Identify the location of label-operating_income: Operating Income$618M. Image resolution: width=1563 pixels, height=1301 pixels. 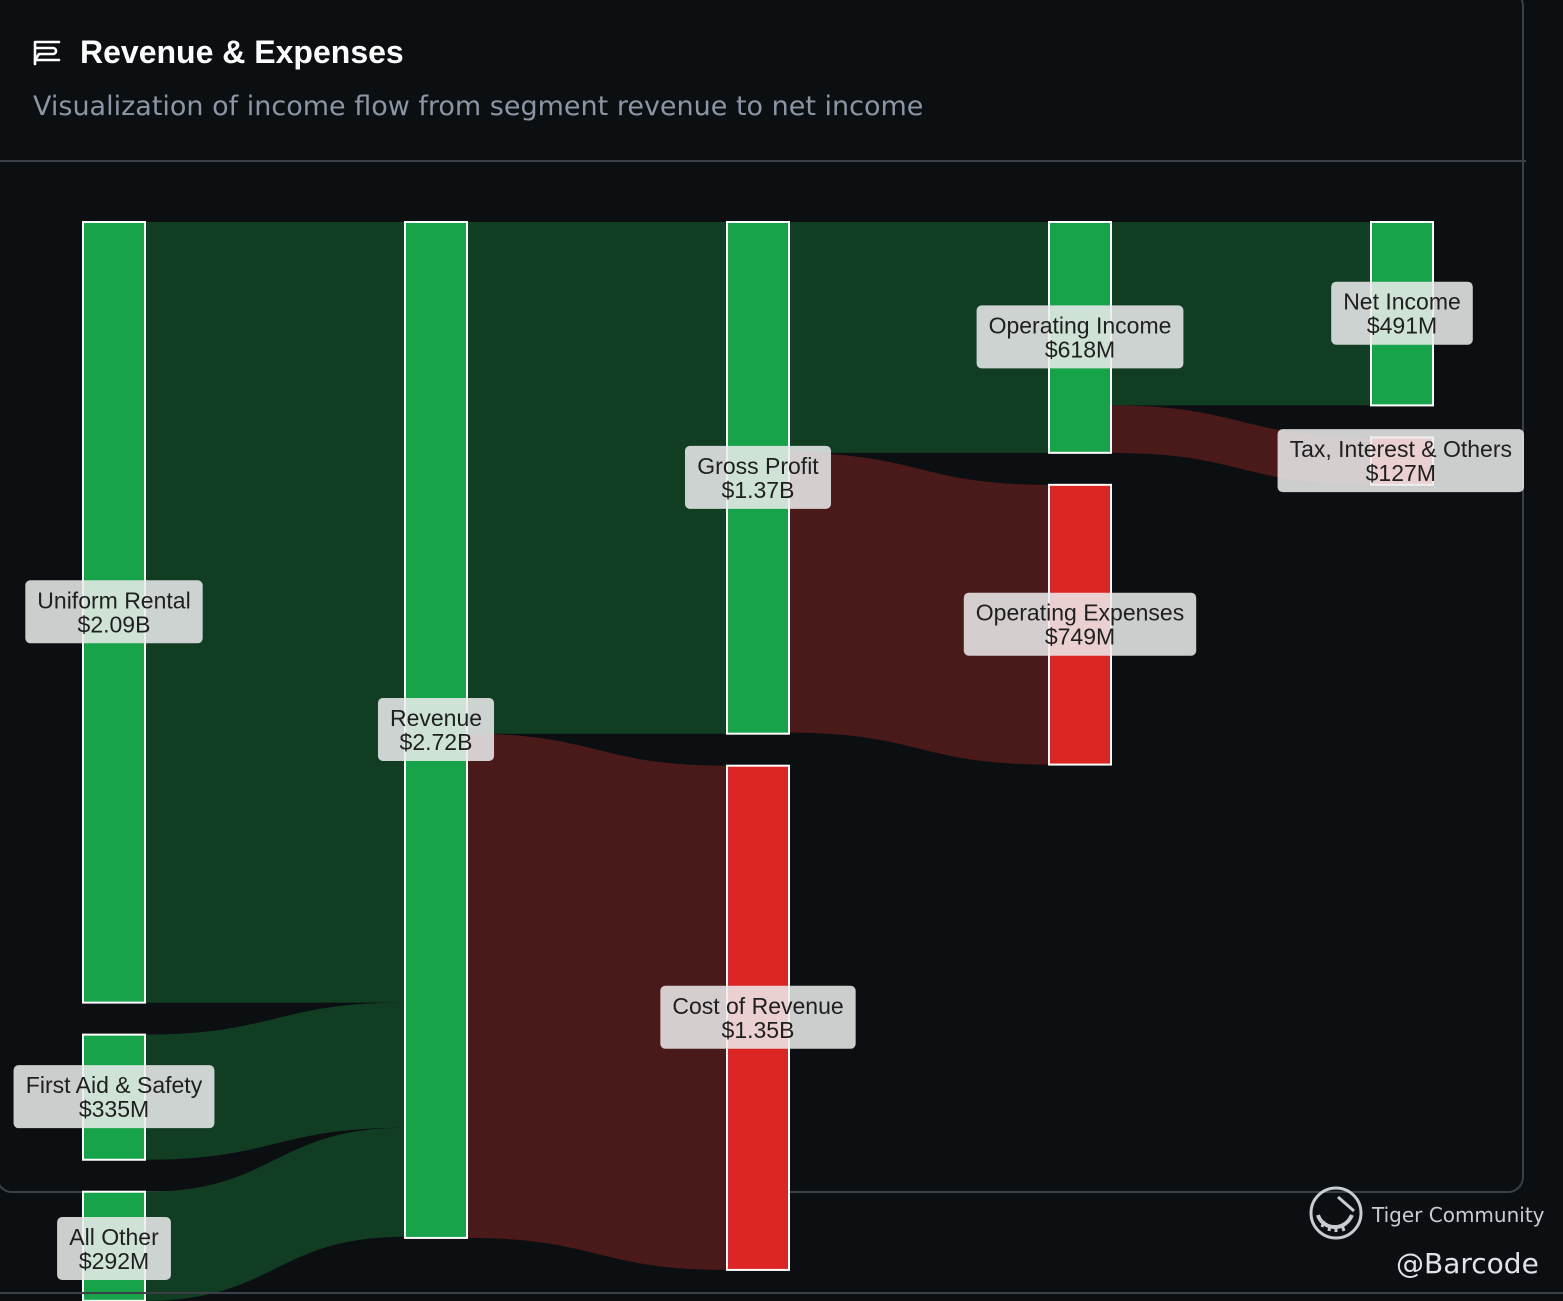
(1080, 337).